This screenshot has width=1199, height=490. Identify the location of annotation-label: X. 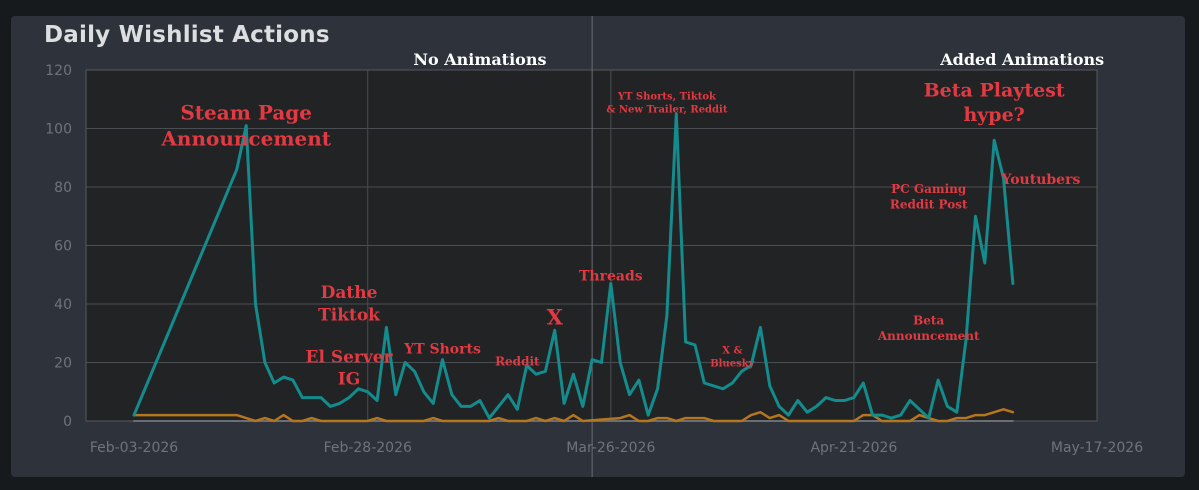
(555, 316).